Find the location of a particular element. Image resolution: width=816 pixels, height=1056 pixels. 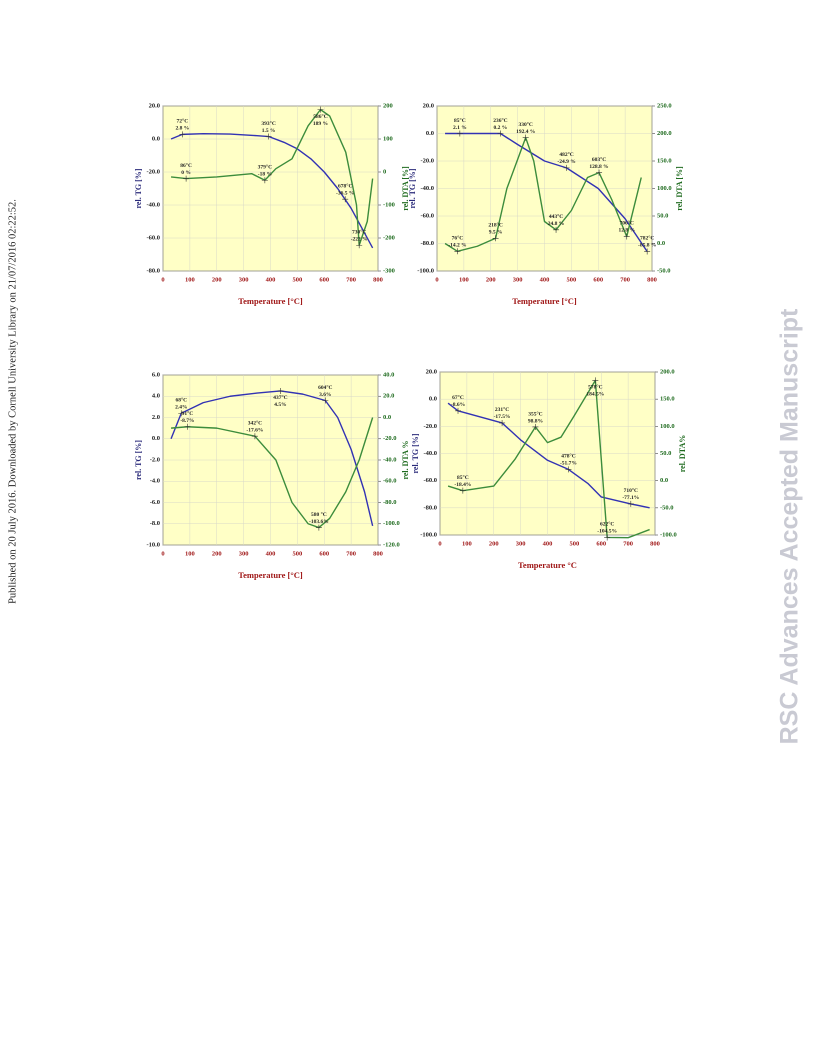

annotation-text: 622°C is located at coordinates (607, 524).